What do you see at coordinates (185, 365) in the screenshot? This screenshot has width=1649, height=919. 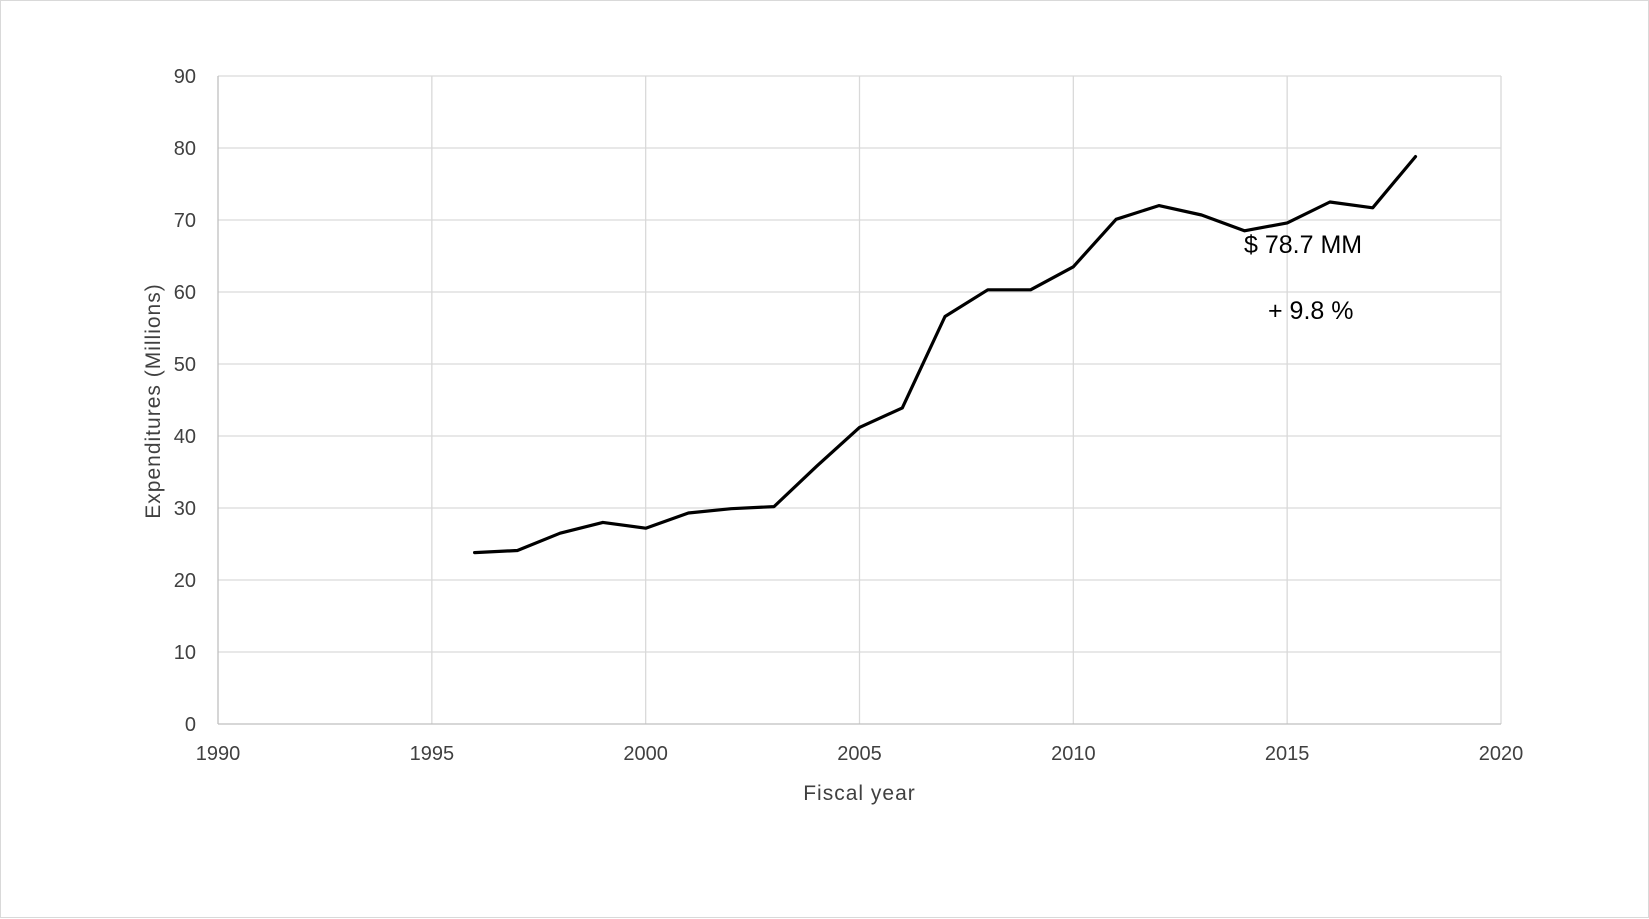 I see `y-tick-label: 50` at bounding box center [185, 365].